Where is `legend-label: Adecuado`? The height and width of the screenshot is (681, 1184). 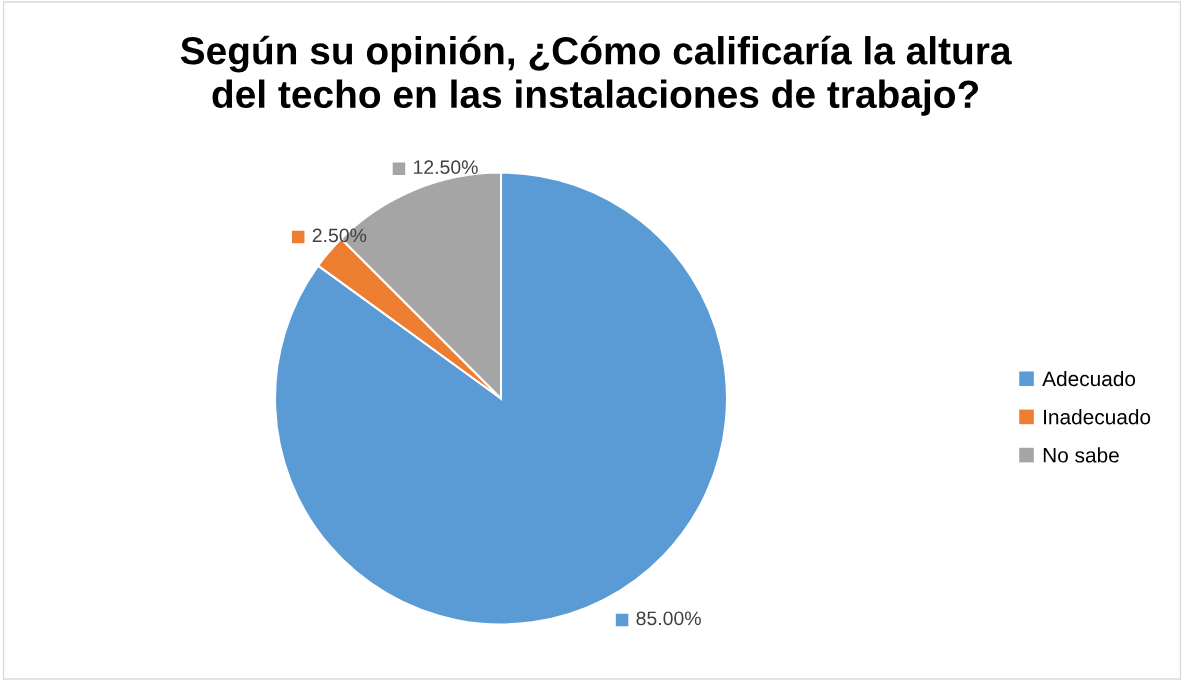
legend-label: Adecuado is located at coordinates (1089, 378).